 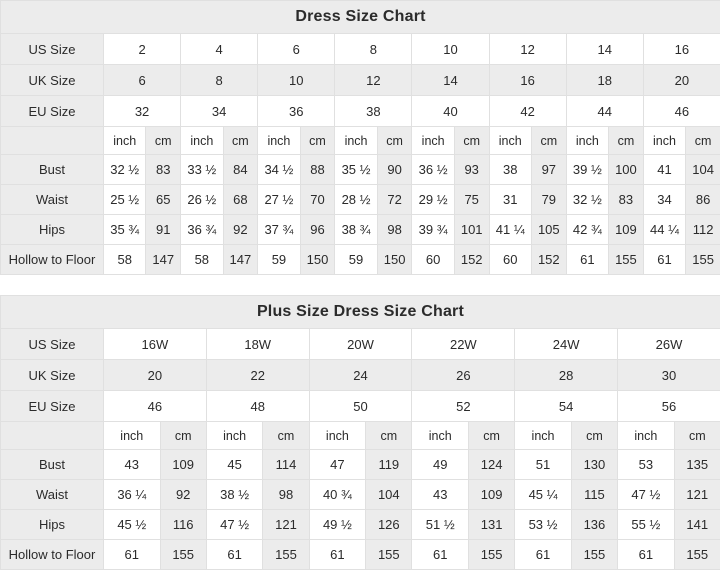 I want to click on measurement-inch: 43, so click(x=440, y=494).